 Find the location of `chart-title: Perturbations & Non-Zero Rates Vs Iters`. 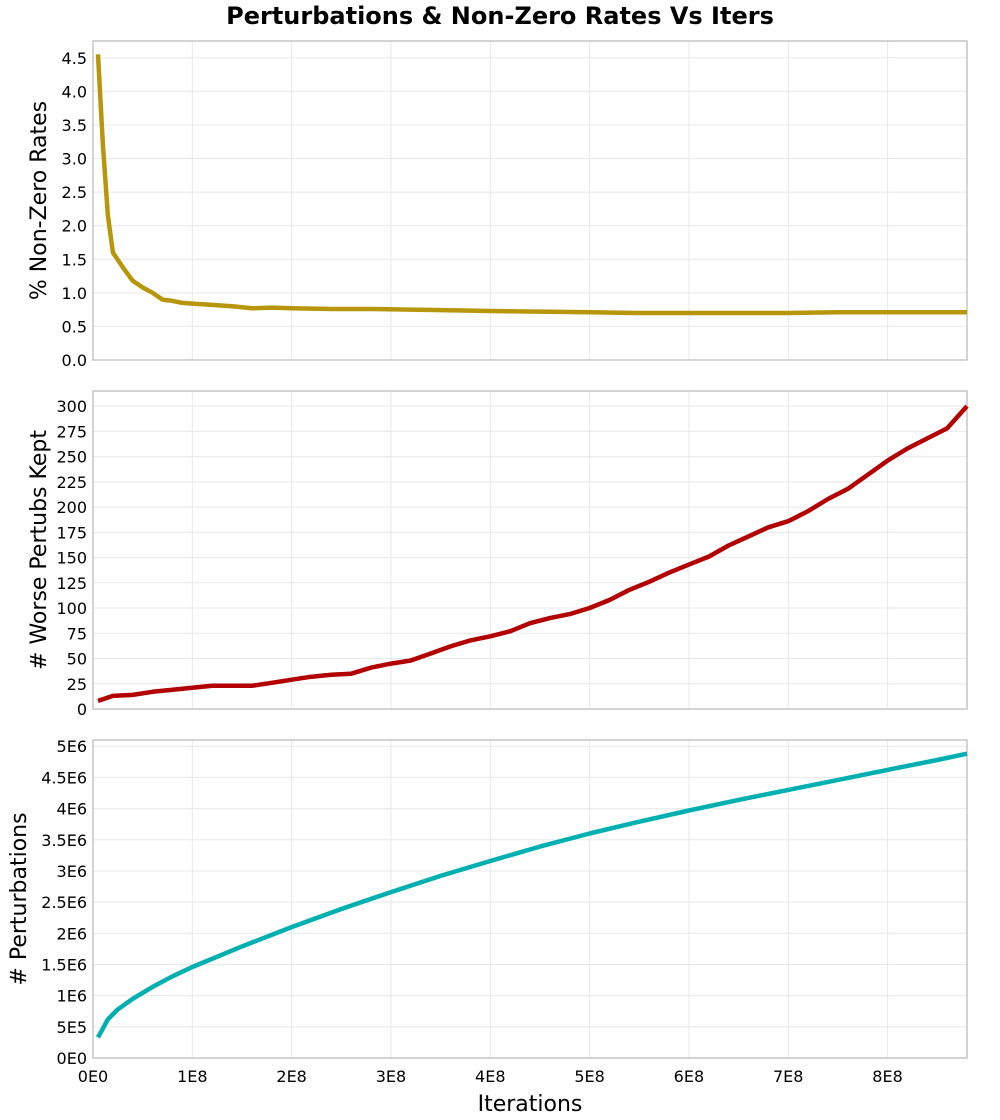

chart-title: Perturbations & Non-Zero Rates Vs Iters is located at coordinates (500, 16).